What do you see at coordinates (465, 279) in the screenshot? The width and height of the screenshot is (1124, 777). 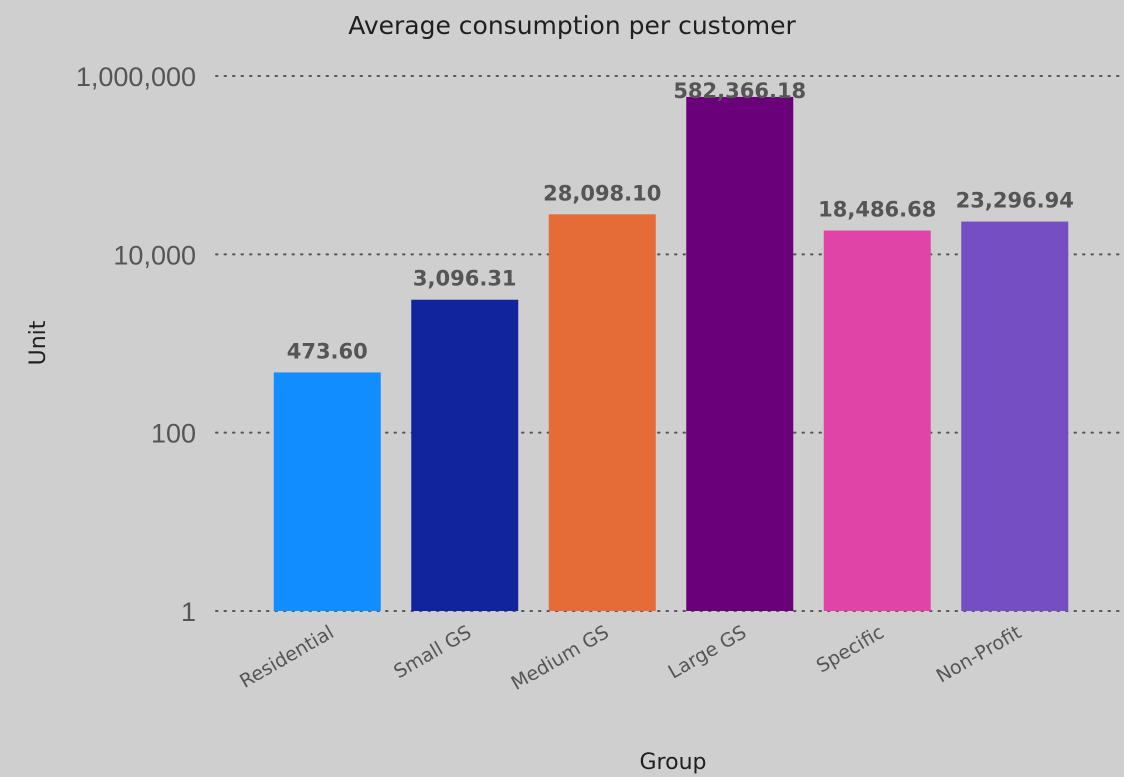 I see `data-label: 3,096.31` at bounding box center [465, 279].